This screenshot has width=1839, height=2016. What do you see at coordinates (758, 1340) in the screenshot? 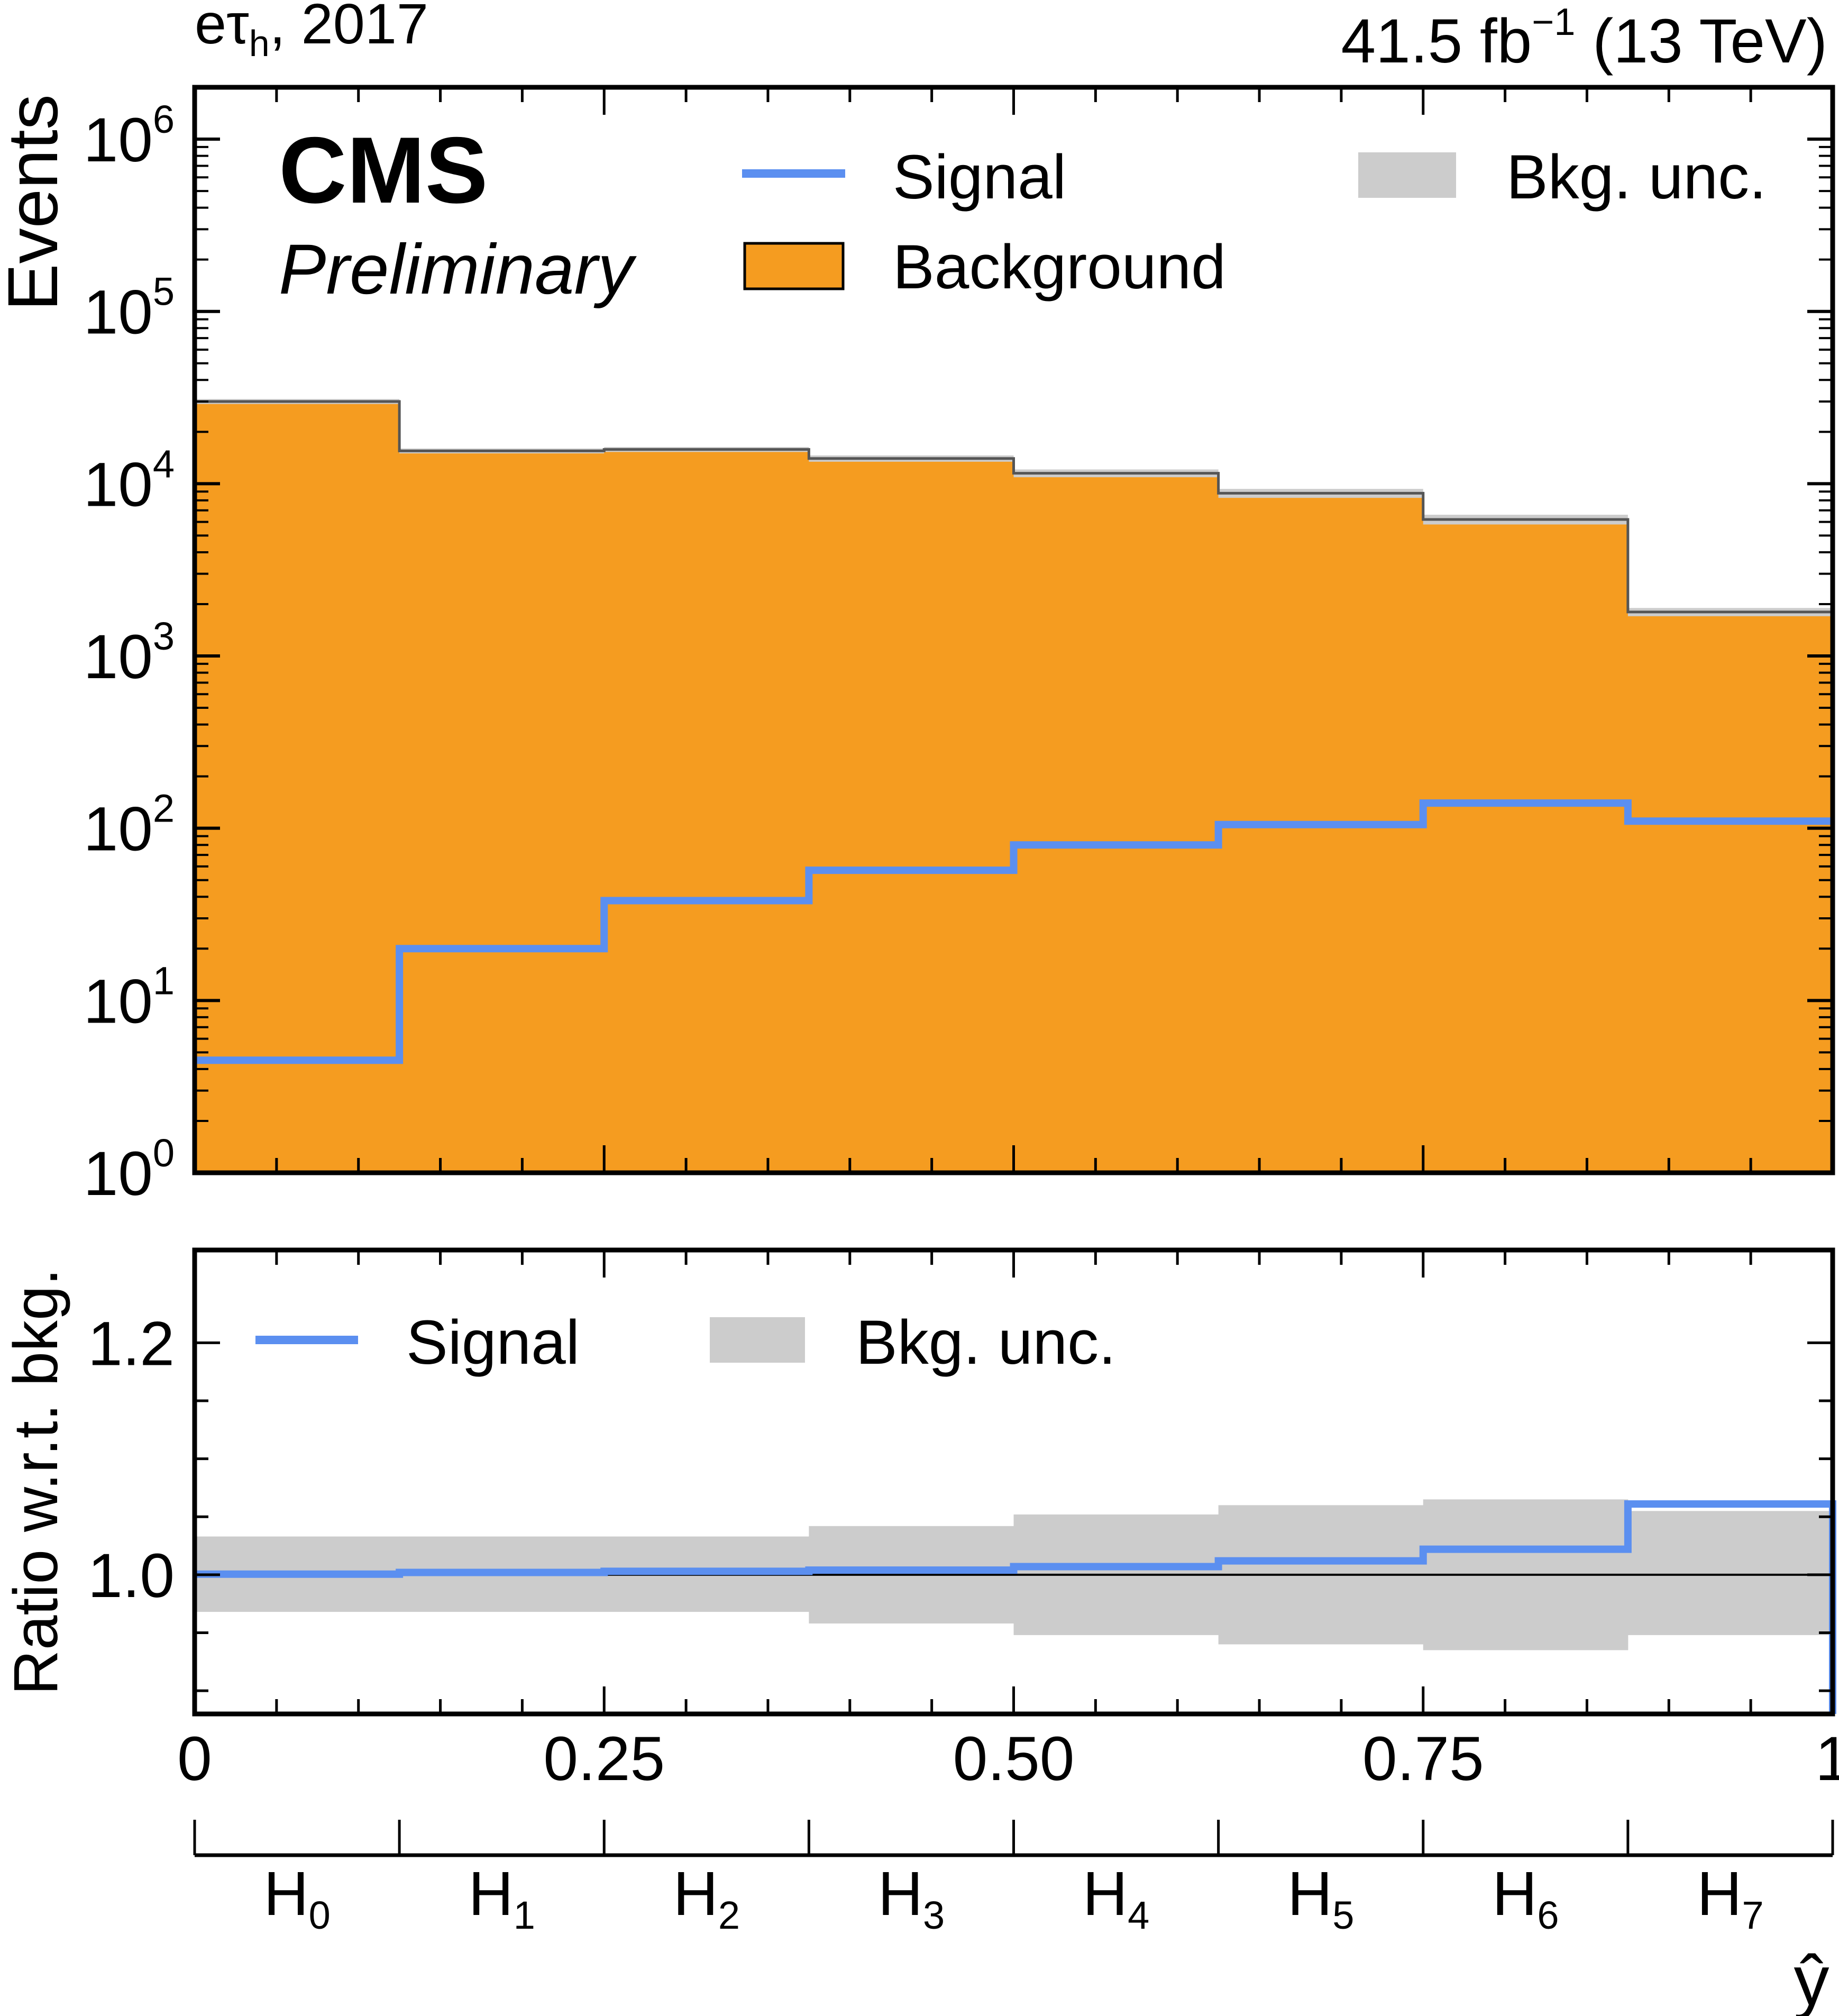
I see `ratio-legend-unc-swatch` at bounding box center [758, 1340].